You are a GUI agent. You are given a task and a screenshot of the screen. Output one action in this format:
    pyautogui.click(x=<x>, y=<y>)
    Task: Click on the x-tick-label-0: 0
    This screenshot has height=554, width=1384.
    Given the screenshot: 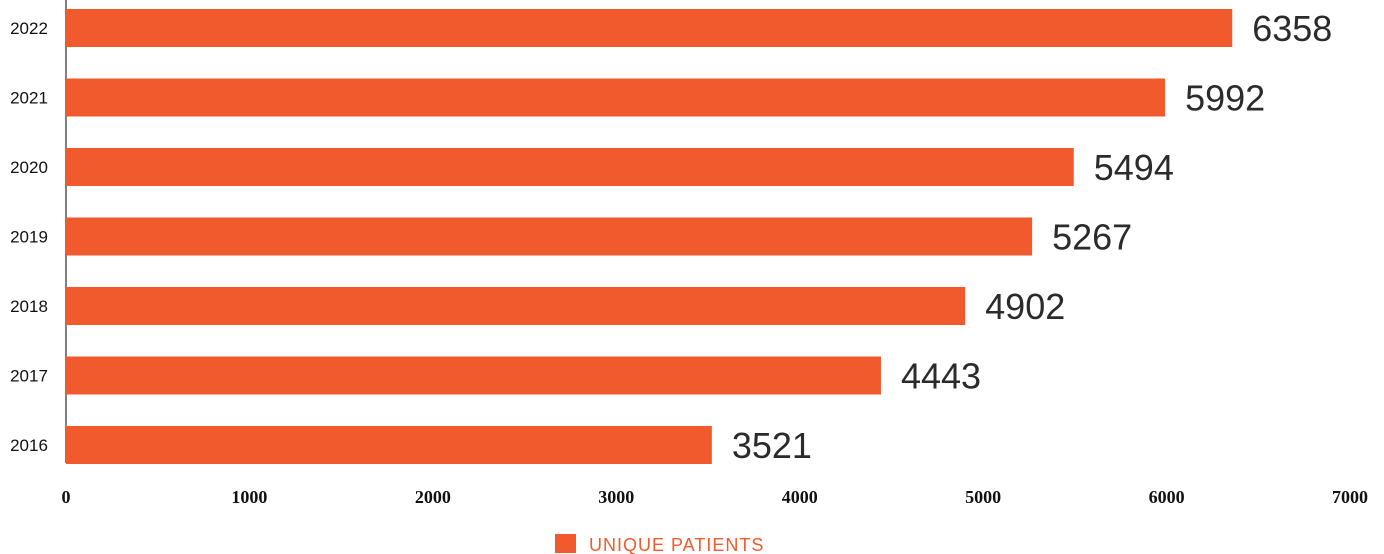 What is the action you would take?
    pyautogui.click(x=66, y=497)
    